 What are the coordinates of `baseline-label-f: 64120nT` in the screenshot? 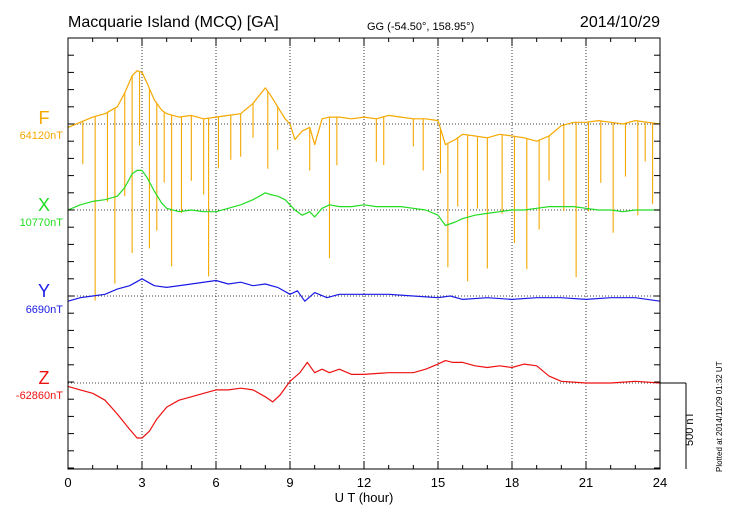 It's located at (42, 136).